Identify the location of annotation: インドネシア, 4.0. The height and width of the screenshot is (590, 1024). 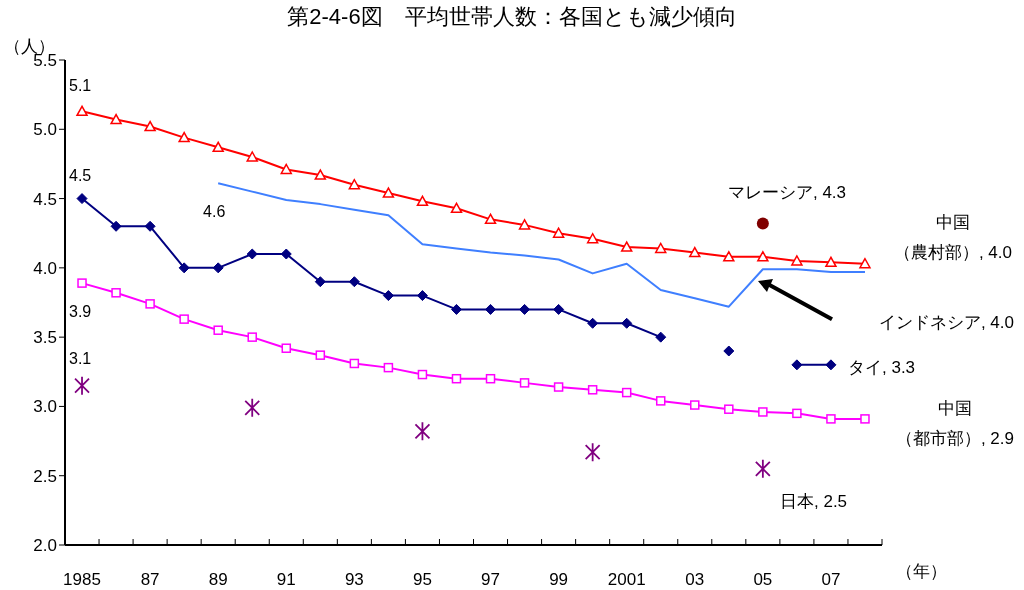
(946, 322).